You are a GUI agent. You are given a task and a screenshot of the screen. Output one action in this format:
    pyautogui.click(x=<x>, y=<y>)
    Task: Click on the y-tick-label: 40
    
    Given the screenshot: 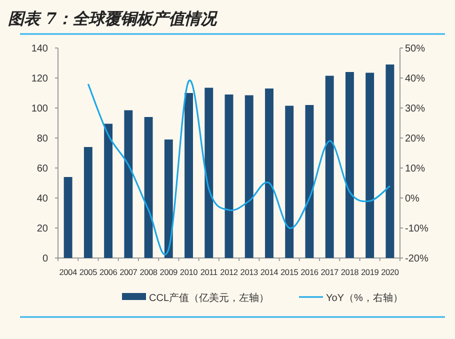 What is the action you would take?
    pyautogui.click(x=42, y=199)
    